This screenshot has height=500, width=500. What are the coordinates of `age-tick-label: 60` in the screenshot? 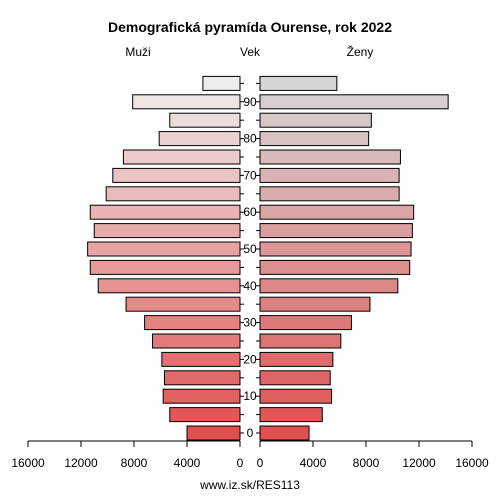 It's located at (250, 212).